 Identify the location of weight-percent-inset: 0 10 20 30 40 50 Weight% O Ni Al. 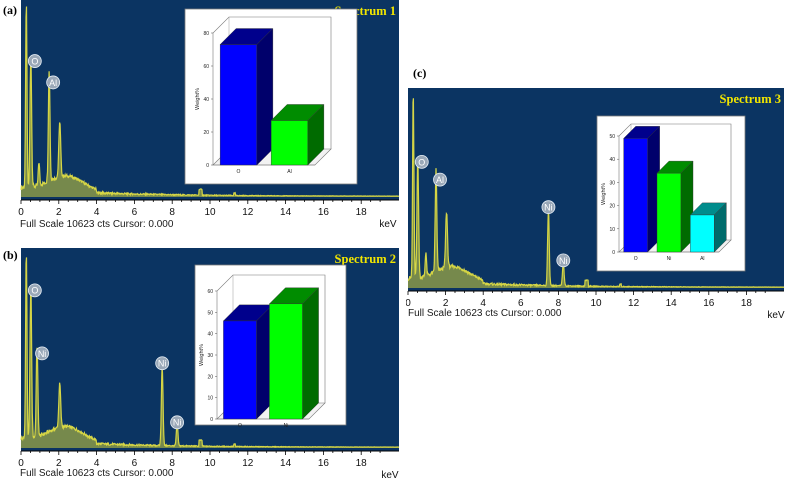
(671, 193).